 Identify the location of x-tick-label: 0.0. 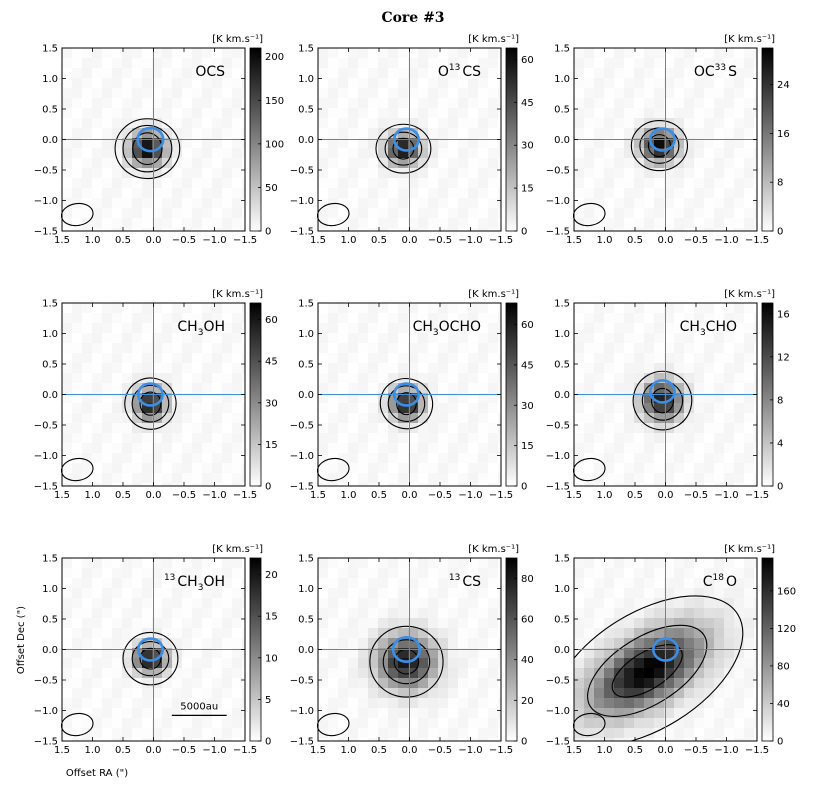
(154, 495).